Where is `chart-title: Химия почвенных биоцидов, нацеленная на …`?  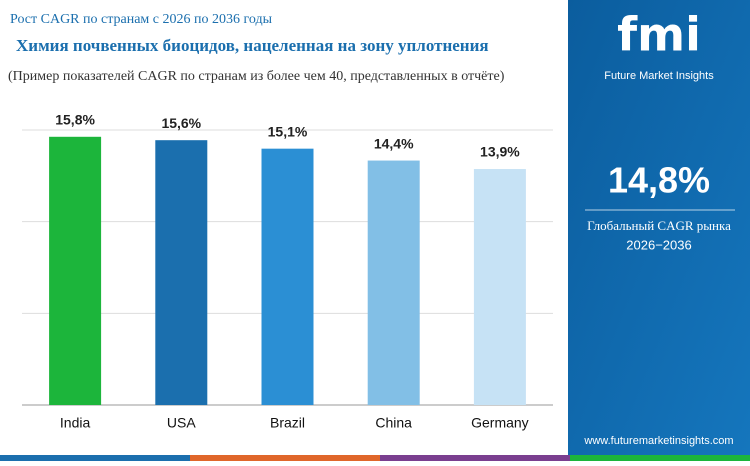 chart-title: Химия почвенных биоцидов, нацеленная на … is located at coordinates (252, 45).